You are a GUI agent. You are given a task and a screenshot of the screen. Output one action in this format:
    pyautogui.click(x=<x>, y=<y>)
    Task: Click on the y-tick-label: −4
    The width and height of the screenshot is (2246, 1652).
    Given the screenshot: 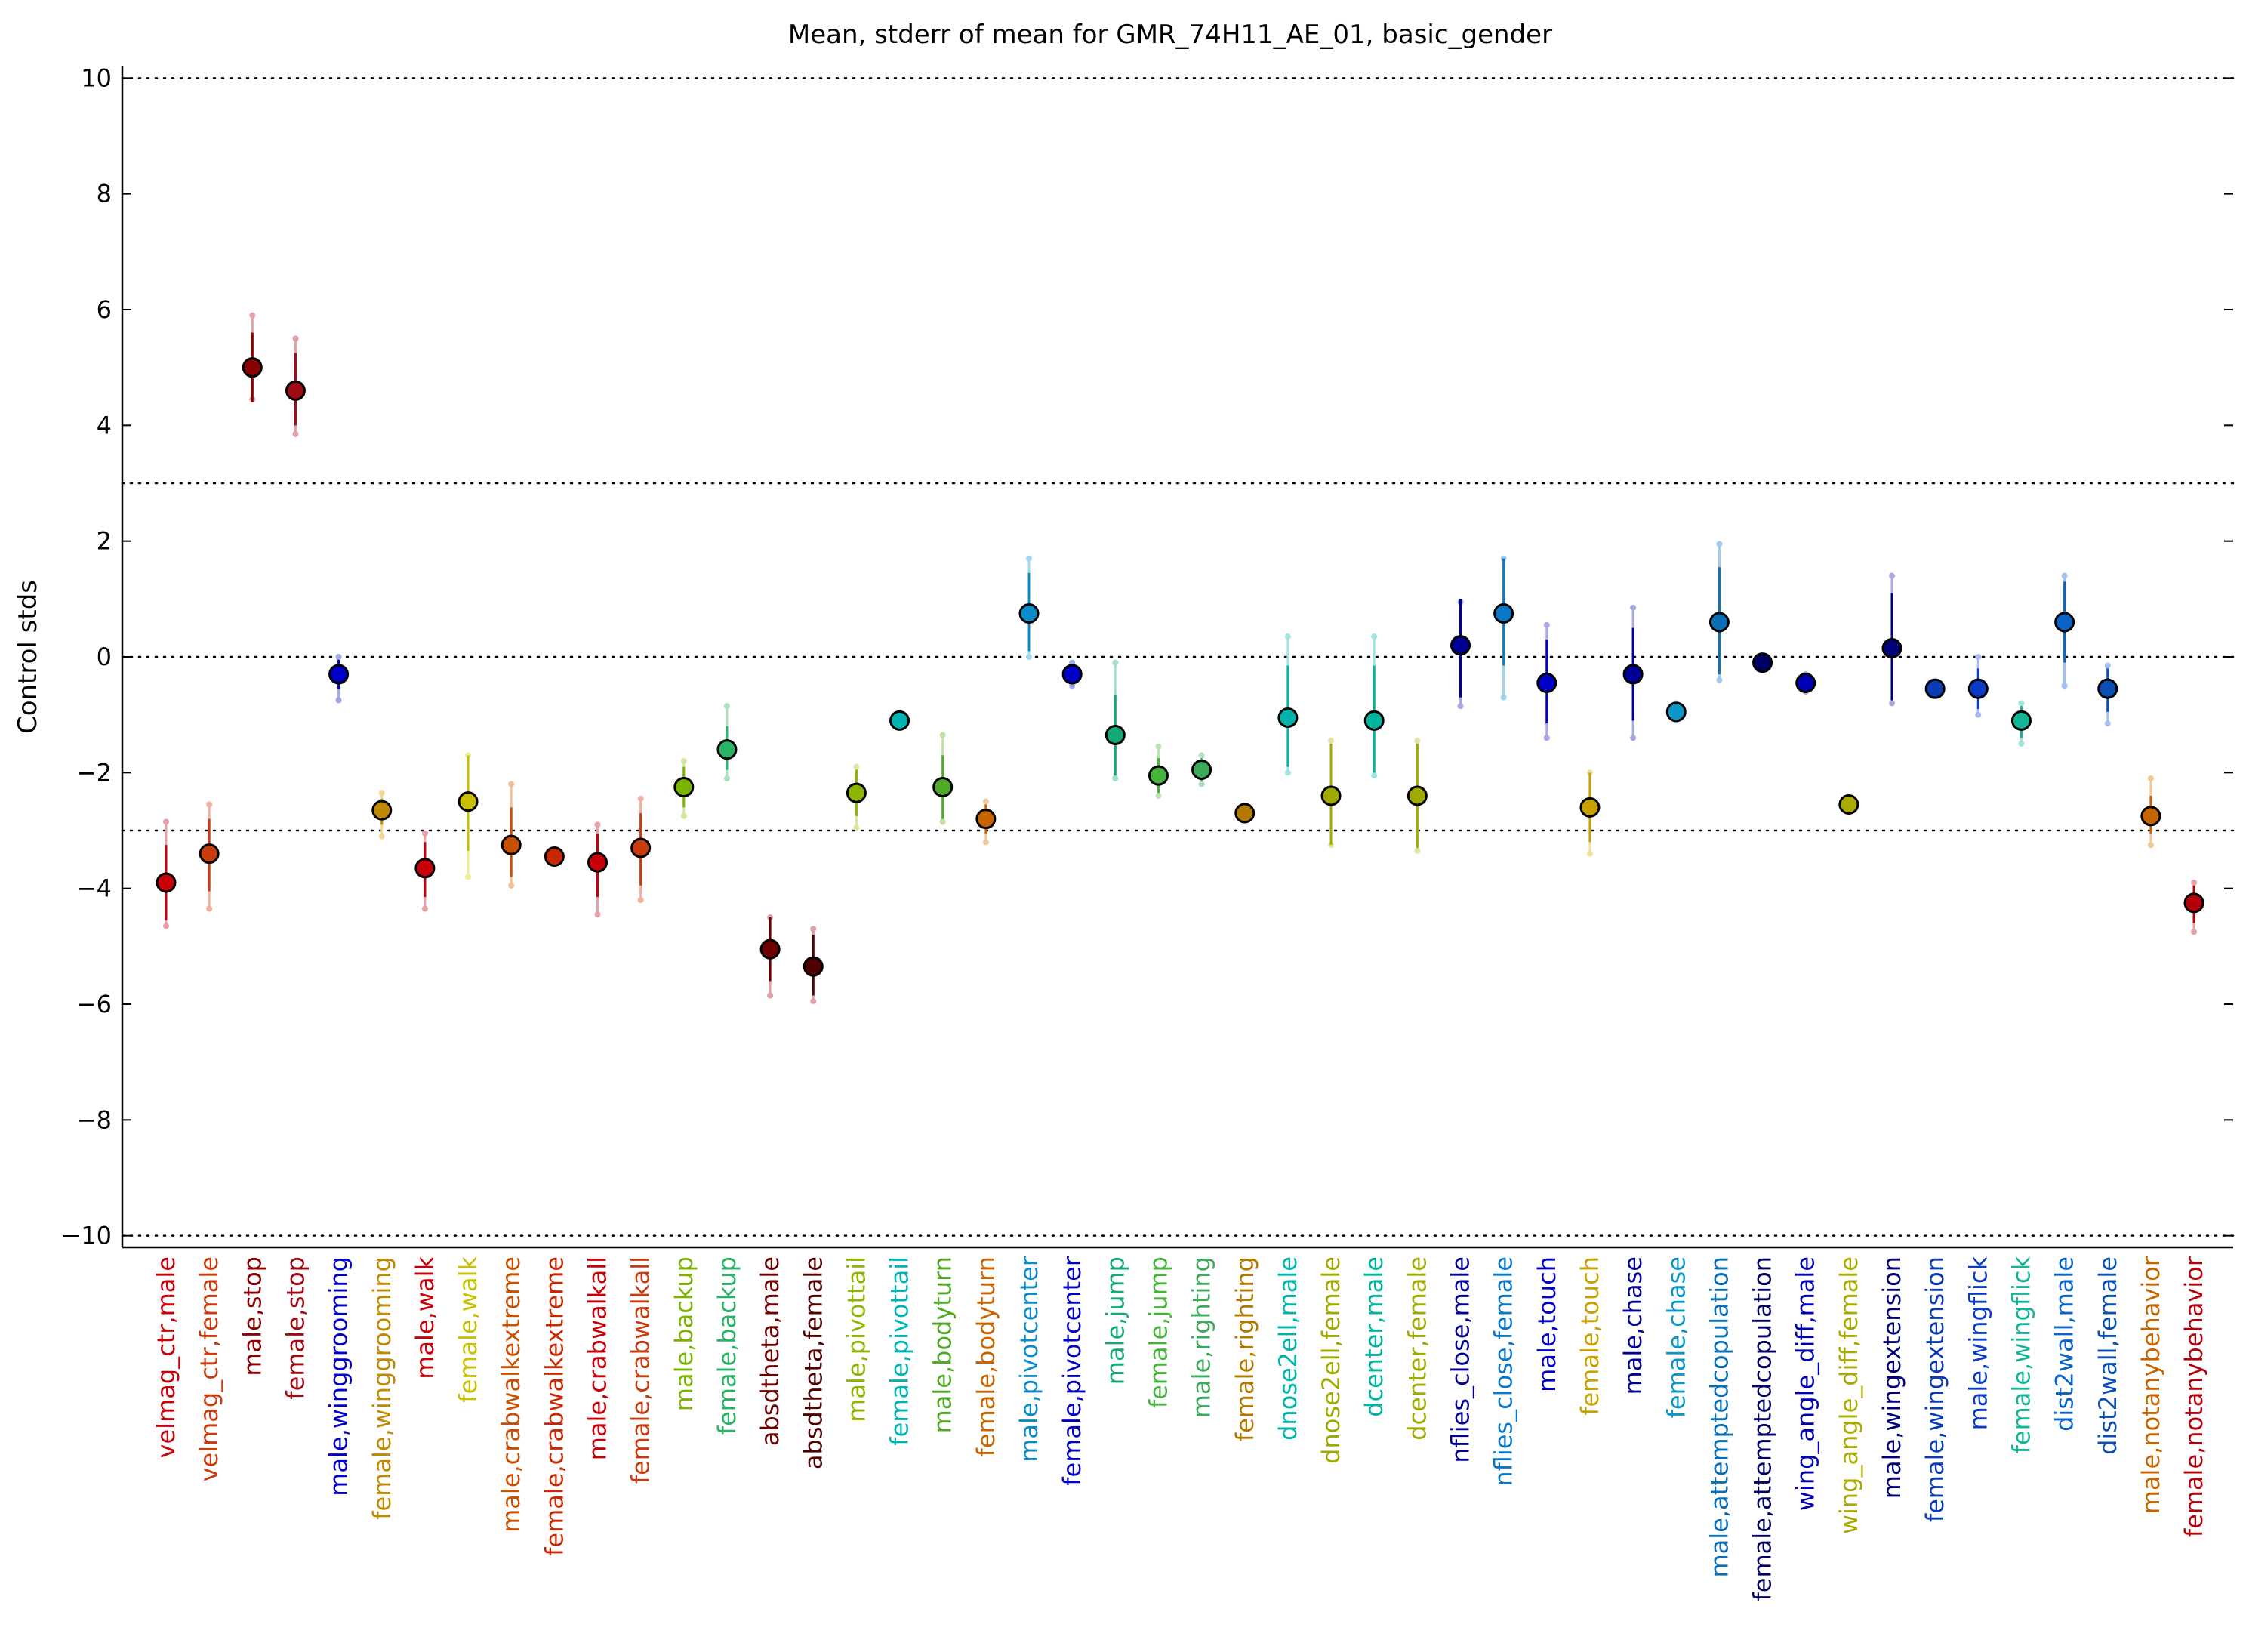 What is the action you would take?
    pyautogui.click(x=94, y=889)
    